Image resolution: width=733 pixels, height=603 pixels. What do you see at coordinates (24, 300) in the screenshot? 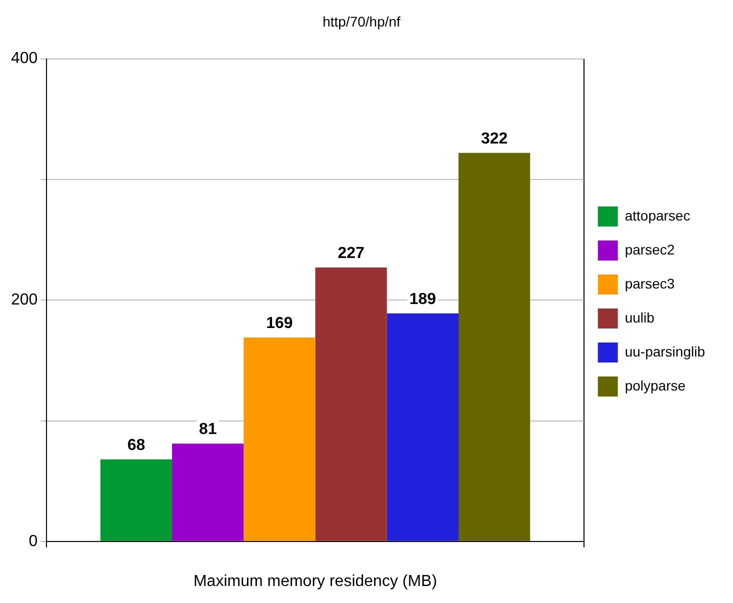
I see `y-tick-label: 200` at bounding box center [24, 300].